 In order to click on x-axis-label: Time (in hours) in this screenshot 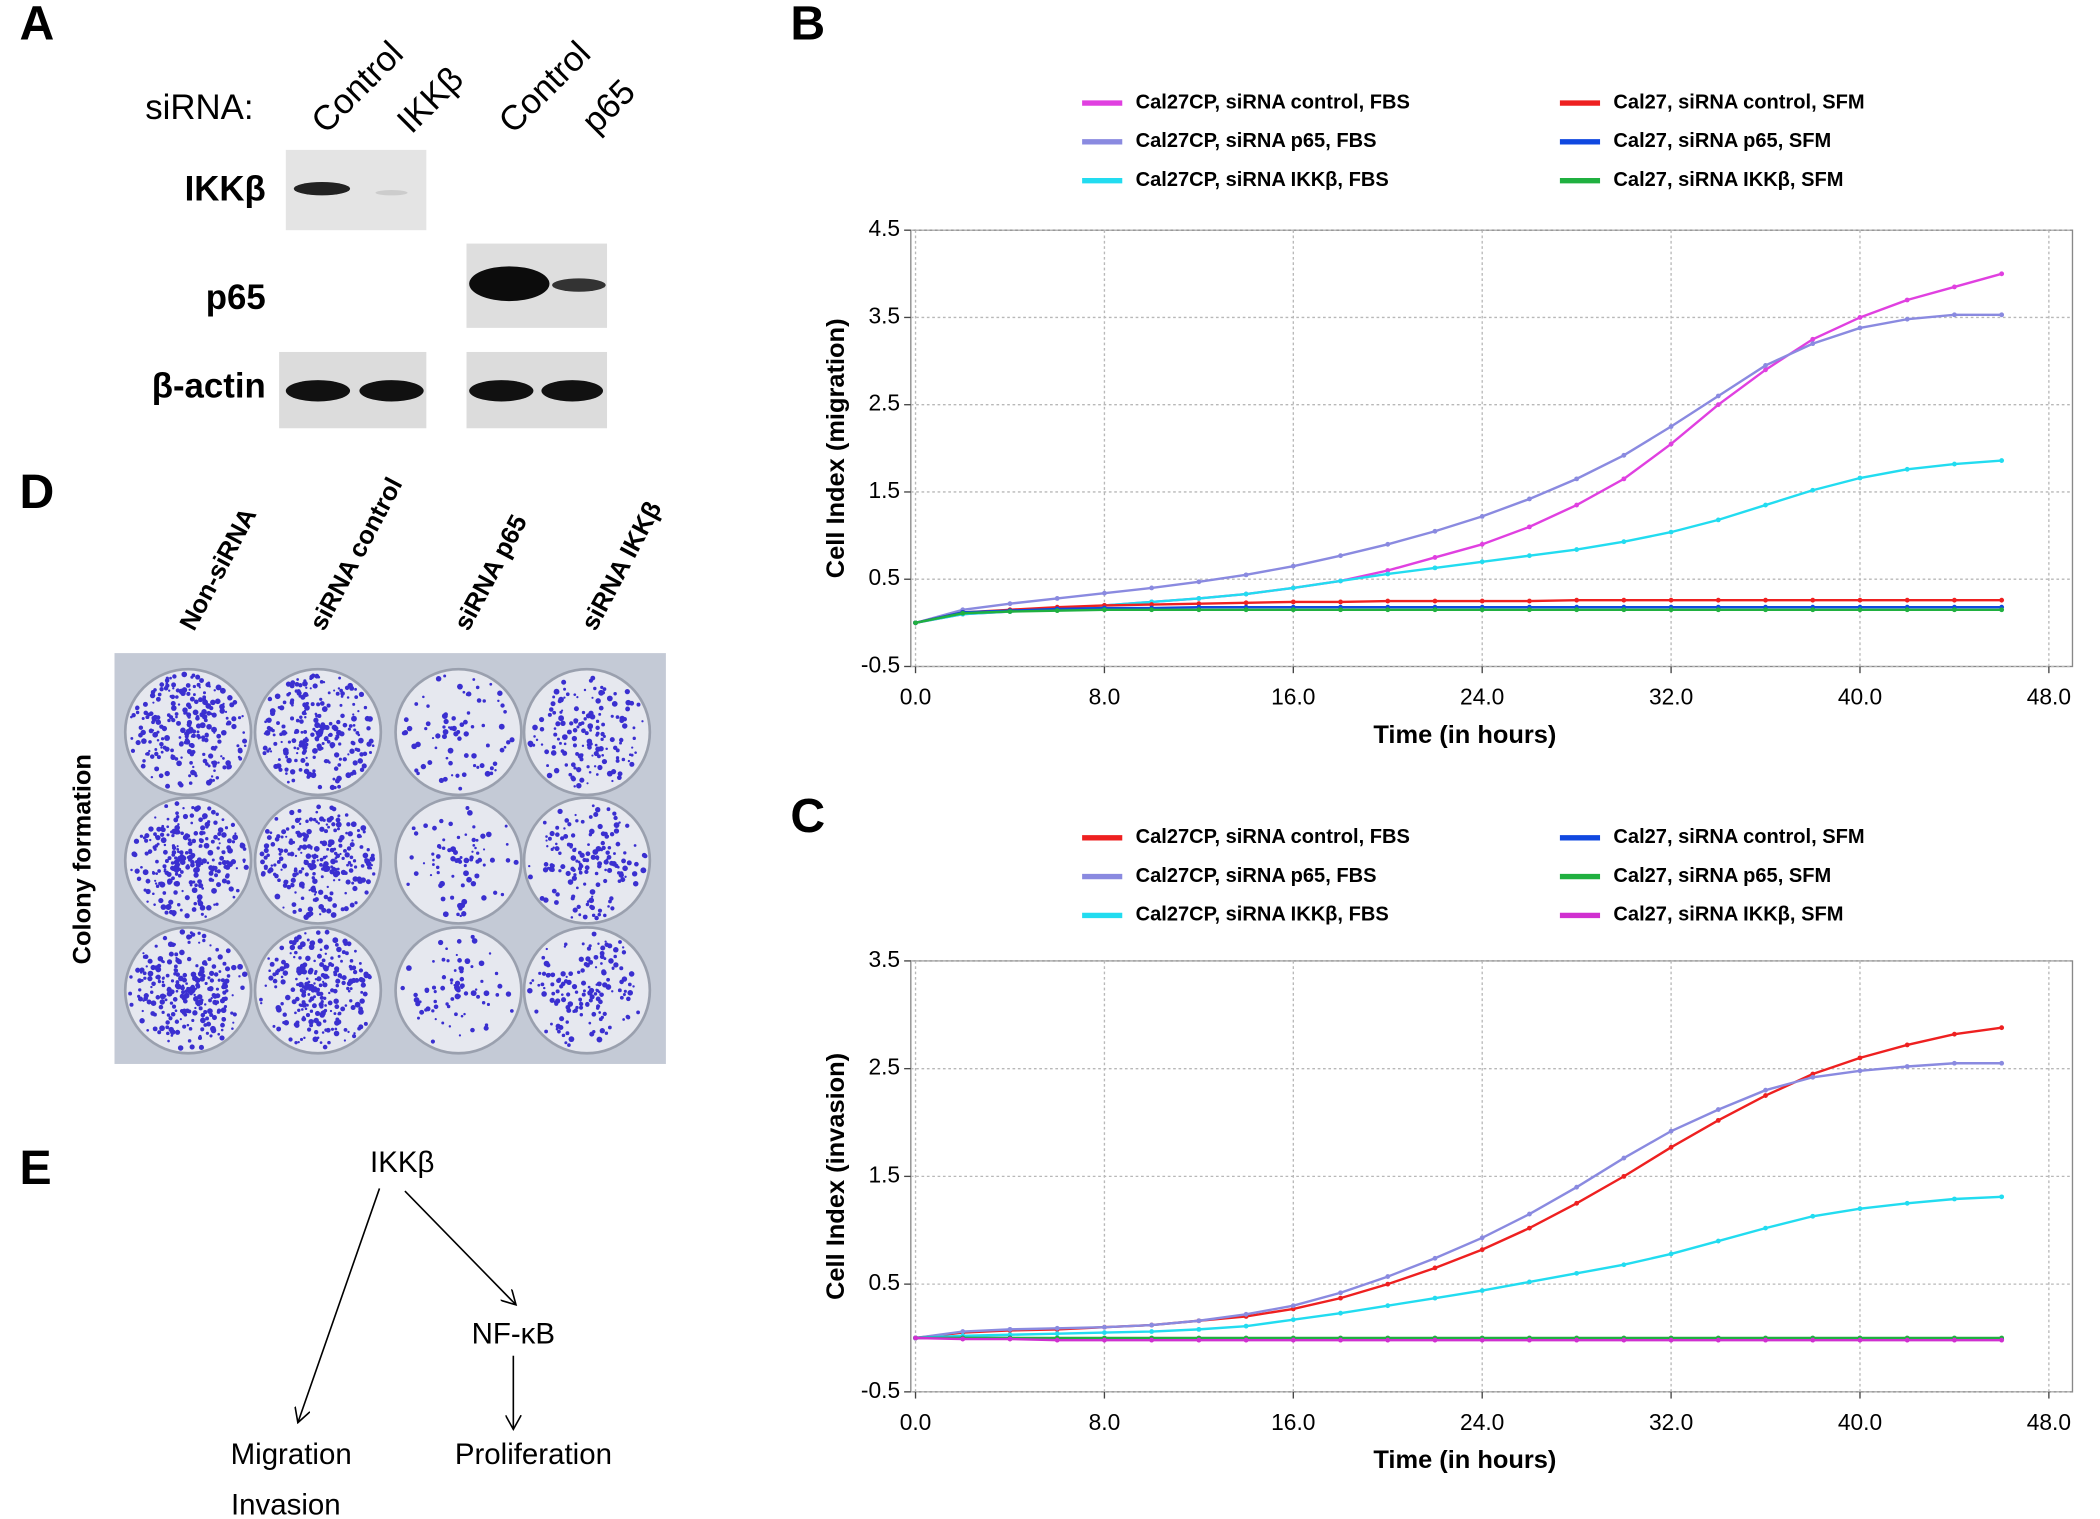, I will do `click(1464, 1460)`.